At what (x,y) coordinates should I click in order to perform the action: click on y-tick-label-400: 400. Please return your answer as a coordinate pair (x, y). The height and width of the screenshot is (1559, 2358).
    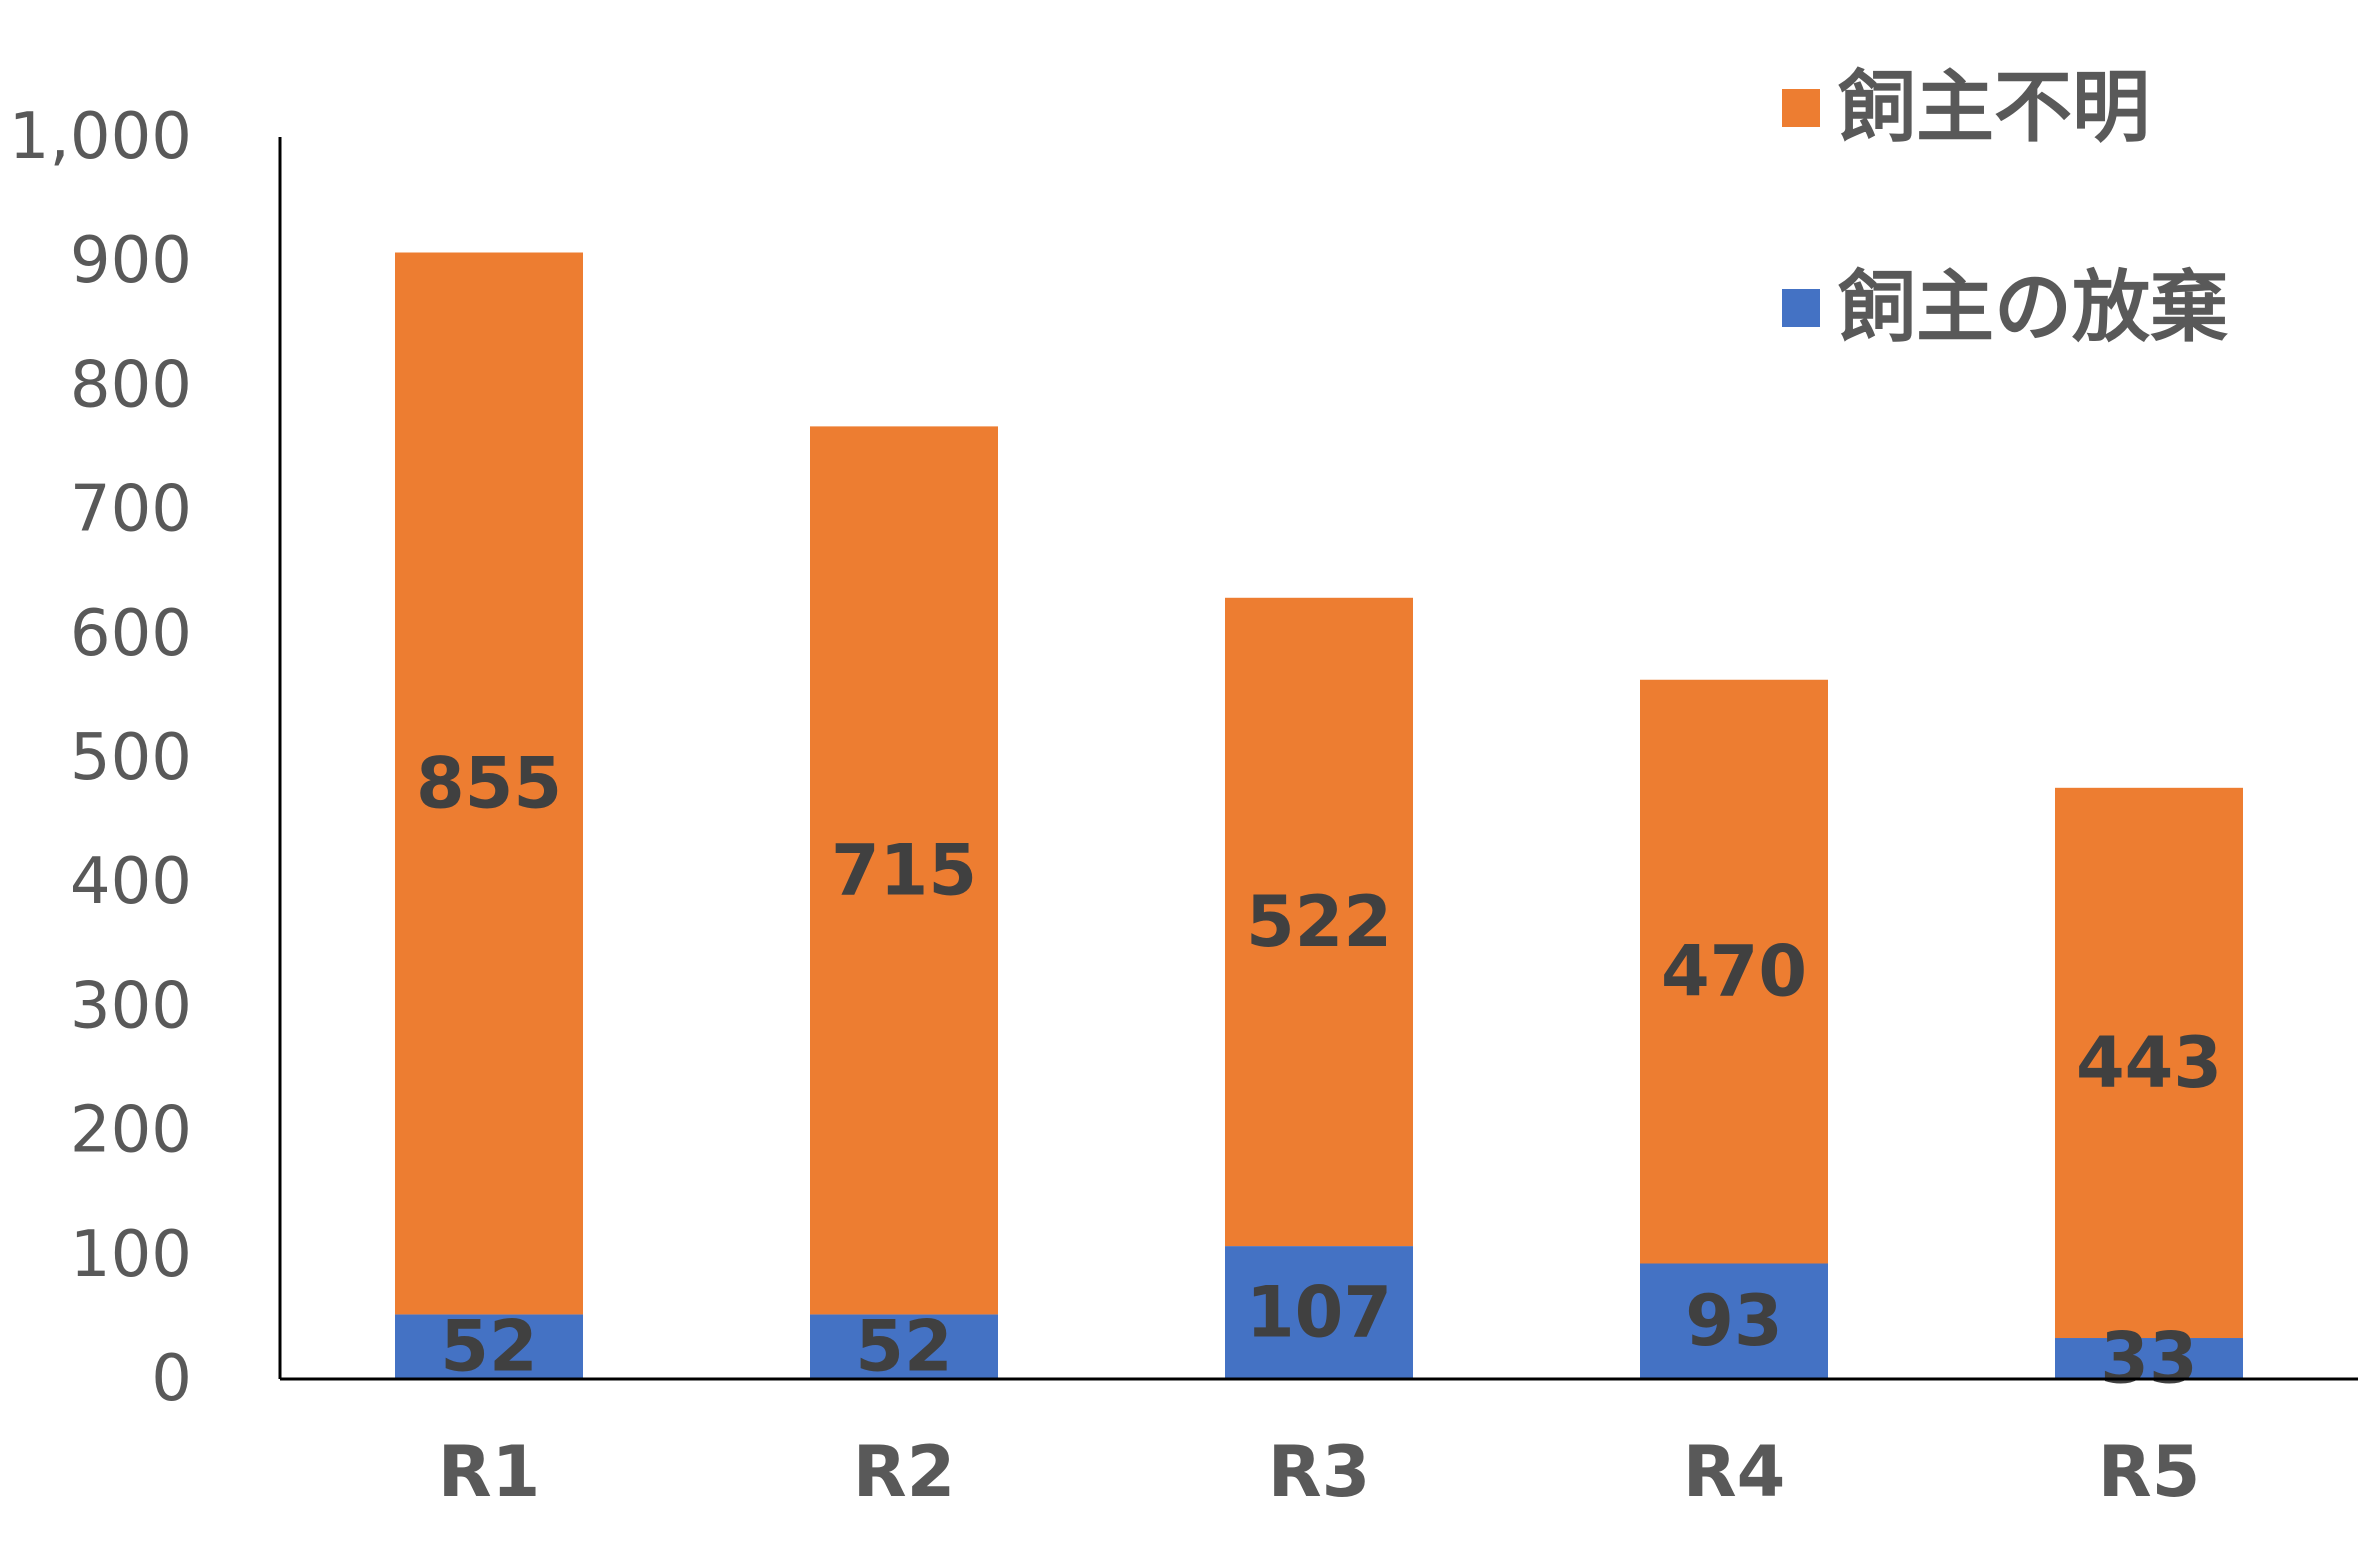
    Looking at the image, I should click on (131, 882).